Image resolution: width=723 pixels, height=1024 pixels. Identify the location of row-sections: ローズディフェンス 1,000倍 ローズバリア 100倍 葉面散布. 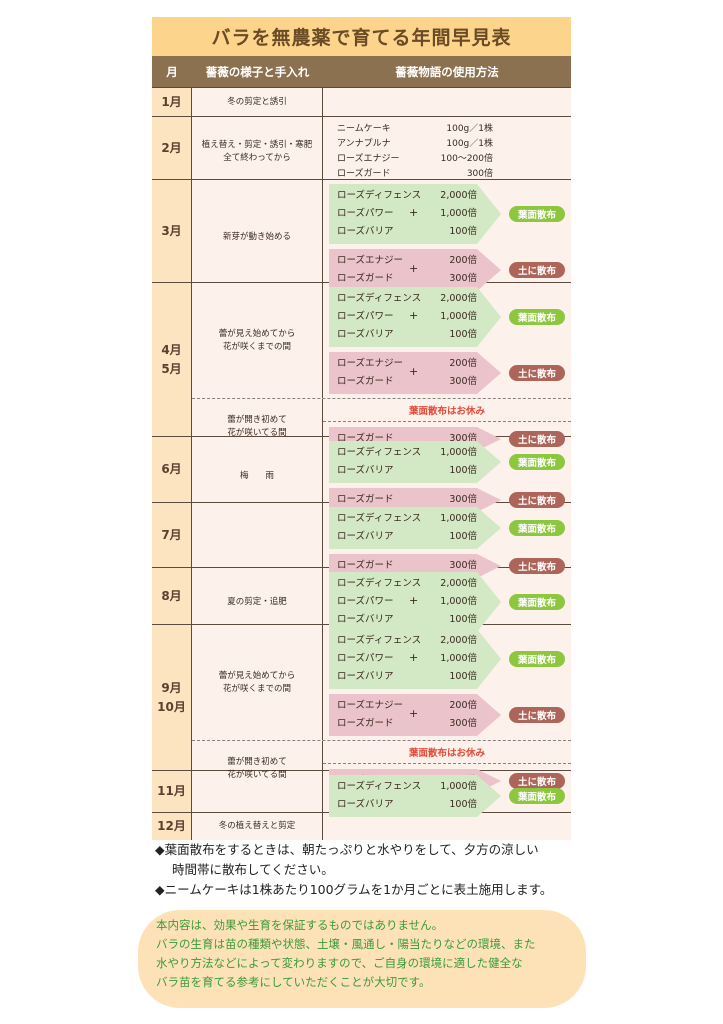
(381, 796).